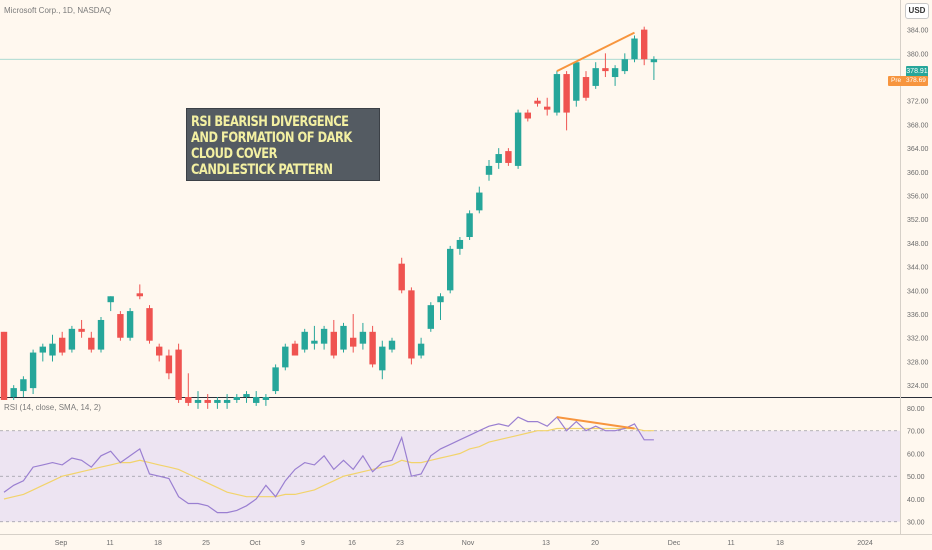  Describe the element at coordinates (916, 432) in the screenshot. I see `rsi-tick-label: 70.00` at that location.